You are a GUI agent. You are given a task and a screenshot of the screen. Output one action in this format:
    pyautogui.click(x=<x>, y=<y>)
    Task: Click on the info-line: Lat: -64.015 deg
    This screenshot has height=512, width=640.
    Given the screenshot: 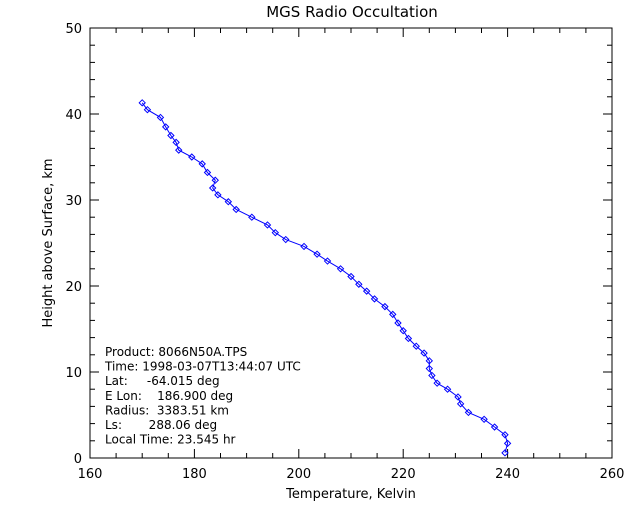 What is the action you would take?
    pyautogui.click(x=162, y=381)
    